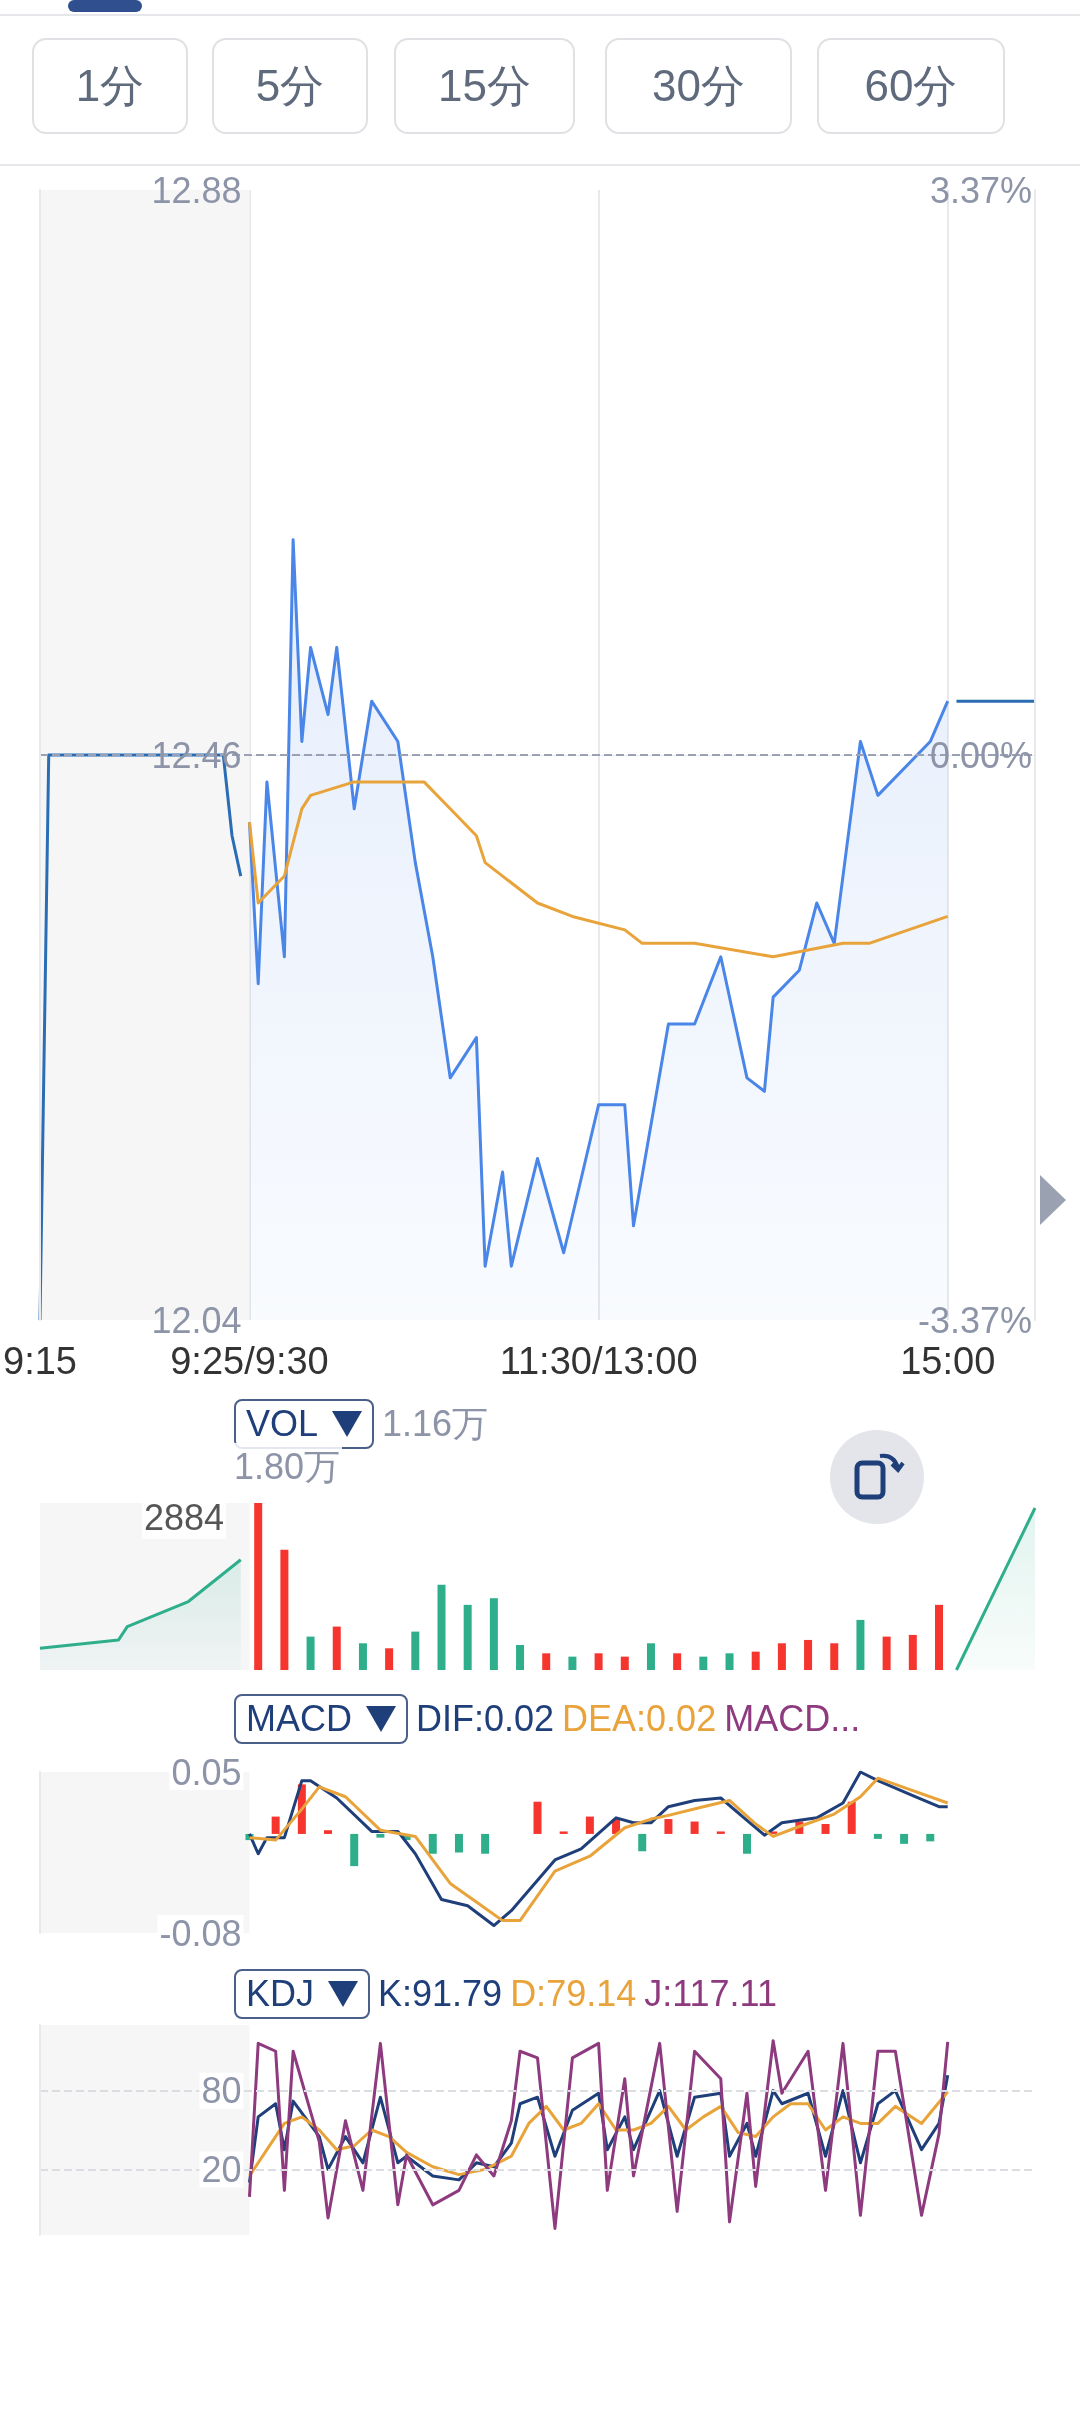 This screenshot has width=1080, height=2412. Describe the element at coordinates (290, 86) in the screenshot. I see `text: 5分` at that location.